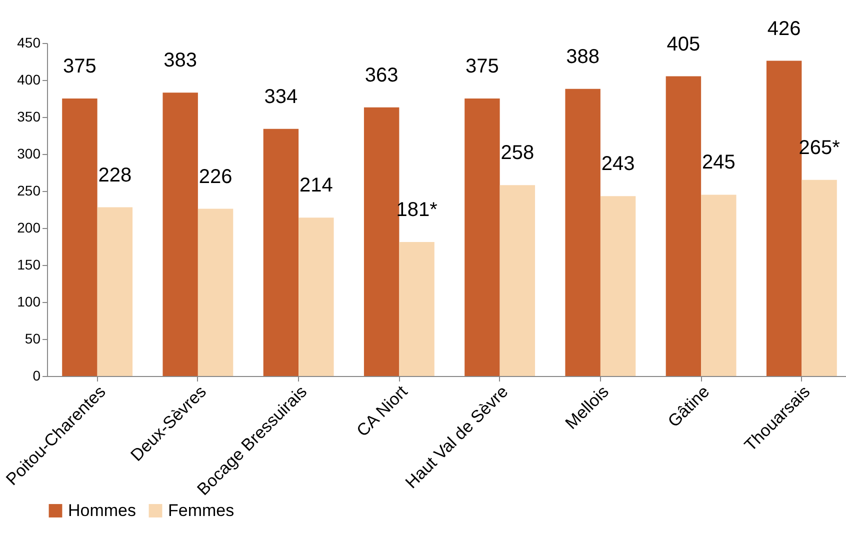  What do you see at coordinates (618, 164) in the screenshot?
I see `data-label: 243` at bounding box center [618, 164].